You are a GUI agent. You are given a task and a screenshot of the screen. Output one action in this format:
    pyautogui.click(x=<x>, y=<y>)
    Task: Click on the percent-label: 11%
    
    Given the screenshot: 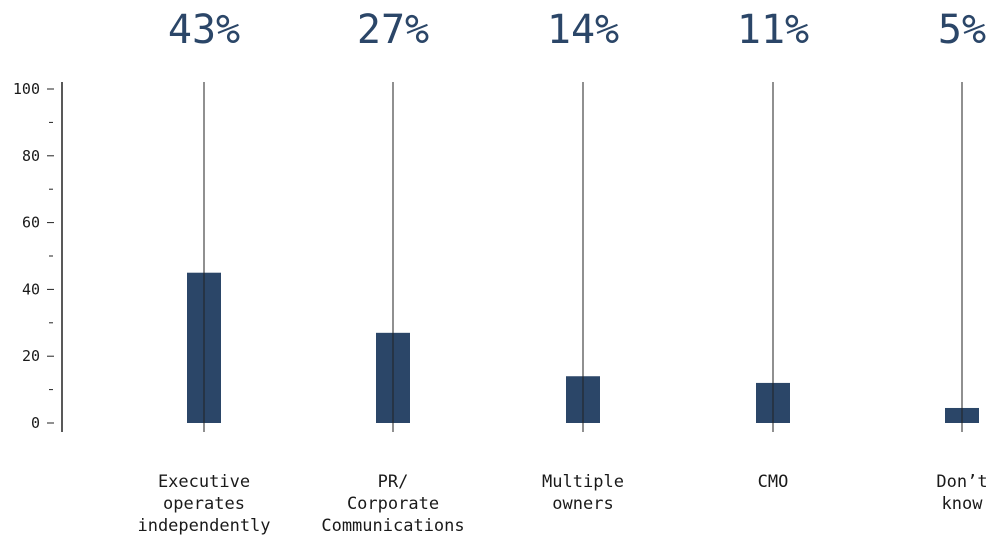 What is the action you would take?
    pyautogui.click(x=773, y=30)
    